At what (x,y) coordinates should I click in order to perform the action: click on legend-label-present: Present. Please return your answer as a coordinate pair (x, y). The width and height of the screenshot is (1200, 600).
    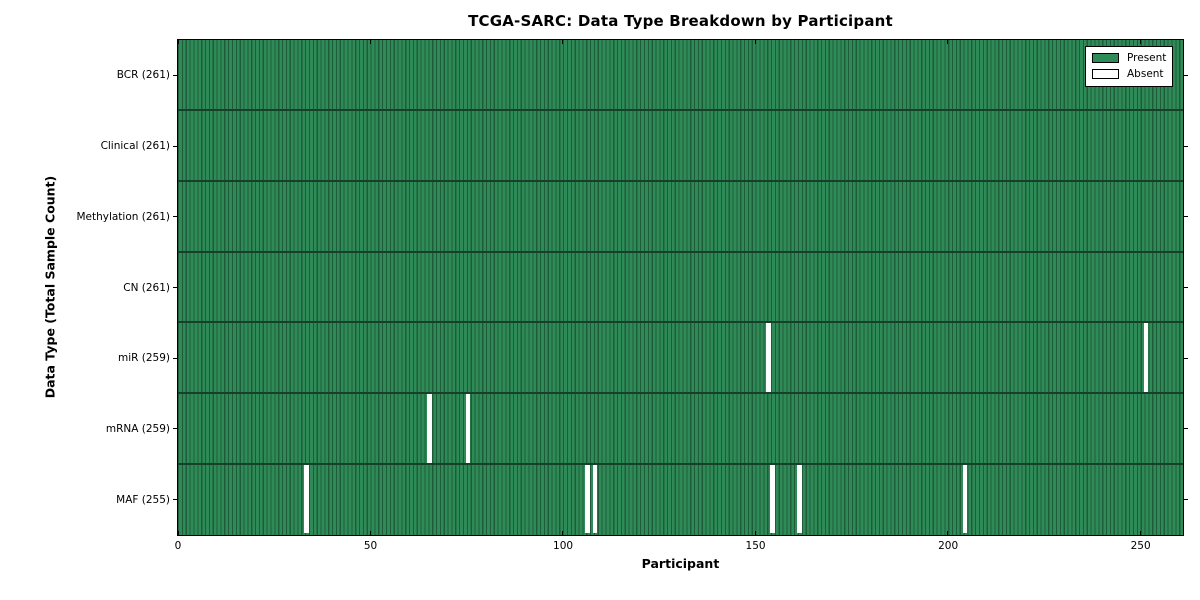
    Looking at the image, I should click on (1147, 58).